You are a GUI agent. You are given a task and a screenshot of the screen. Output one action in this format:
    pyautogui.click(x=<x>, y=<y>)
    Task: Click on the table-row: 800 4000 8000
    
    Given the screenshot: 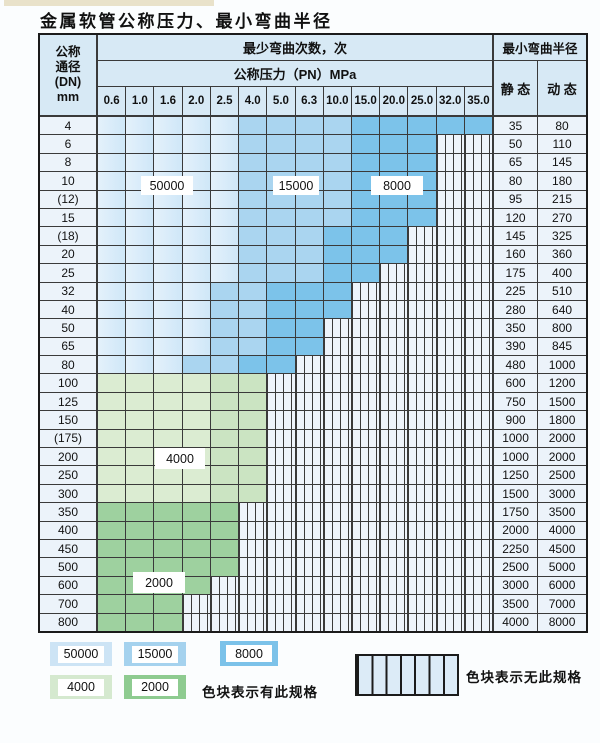 What is the action you would take?
    pyautogui.click(x=313, y=622)
    